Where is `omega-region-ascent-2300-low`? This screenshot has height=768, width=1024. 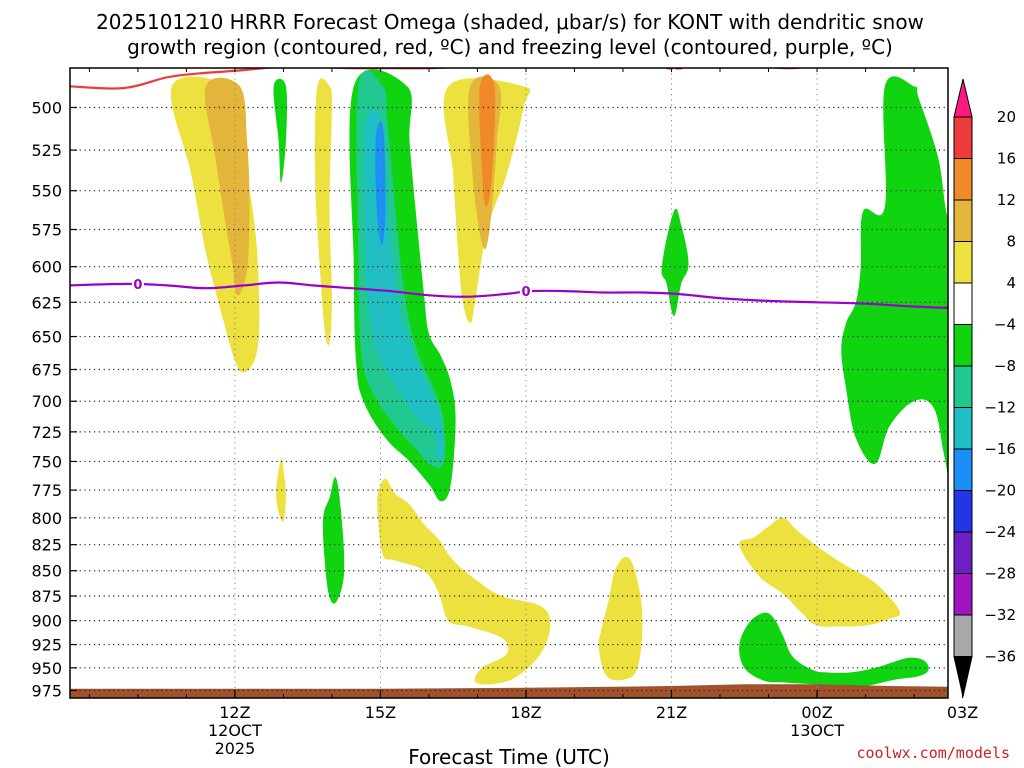
omega-region-ascent-2300-low is located at coordinates (820, 572).